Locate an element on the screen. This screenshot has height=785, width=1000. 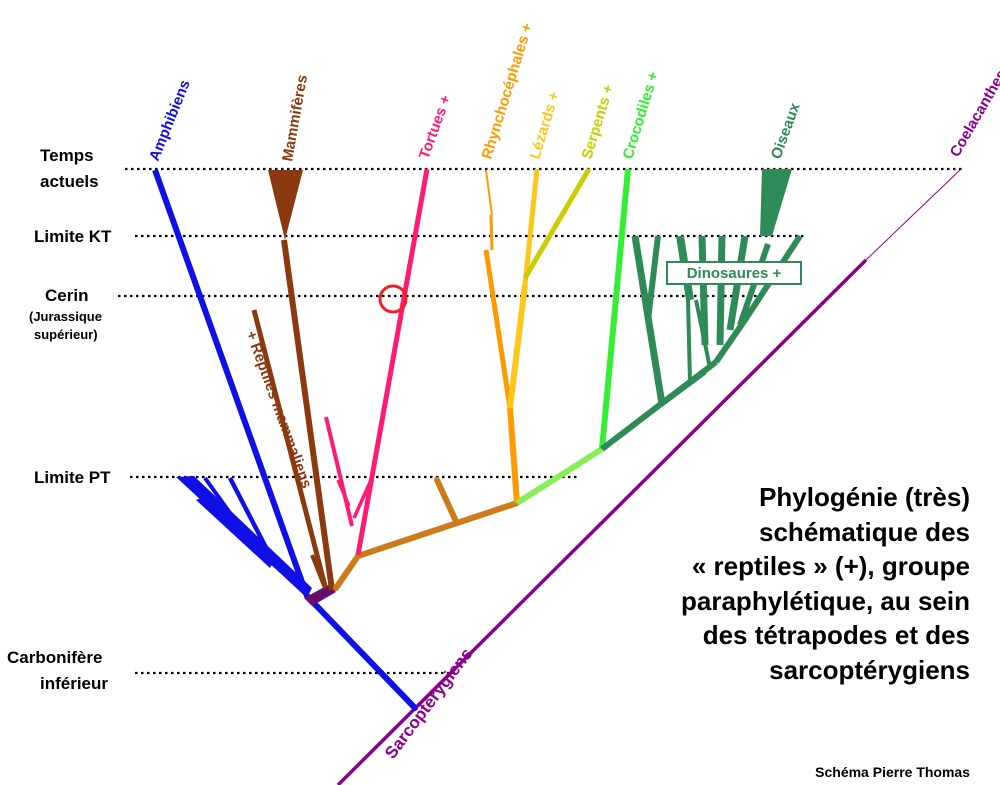
lepidosaur-branch is located at coordinates (537, 335).